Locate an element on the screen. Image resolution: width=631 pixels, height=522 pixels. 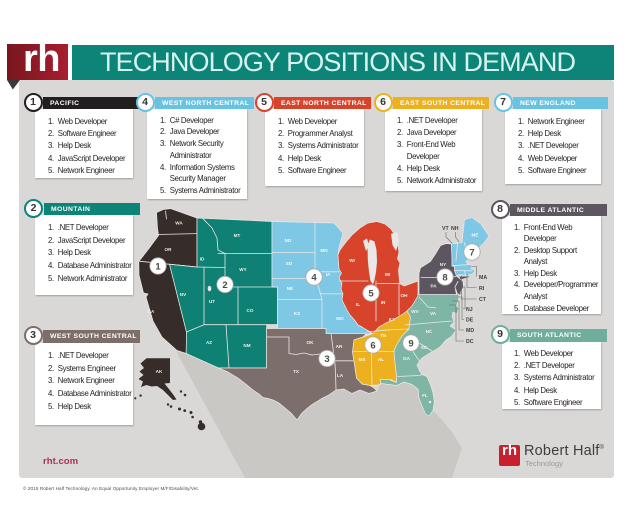
svg-text: MD is located at coordinates (470, 331).